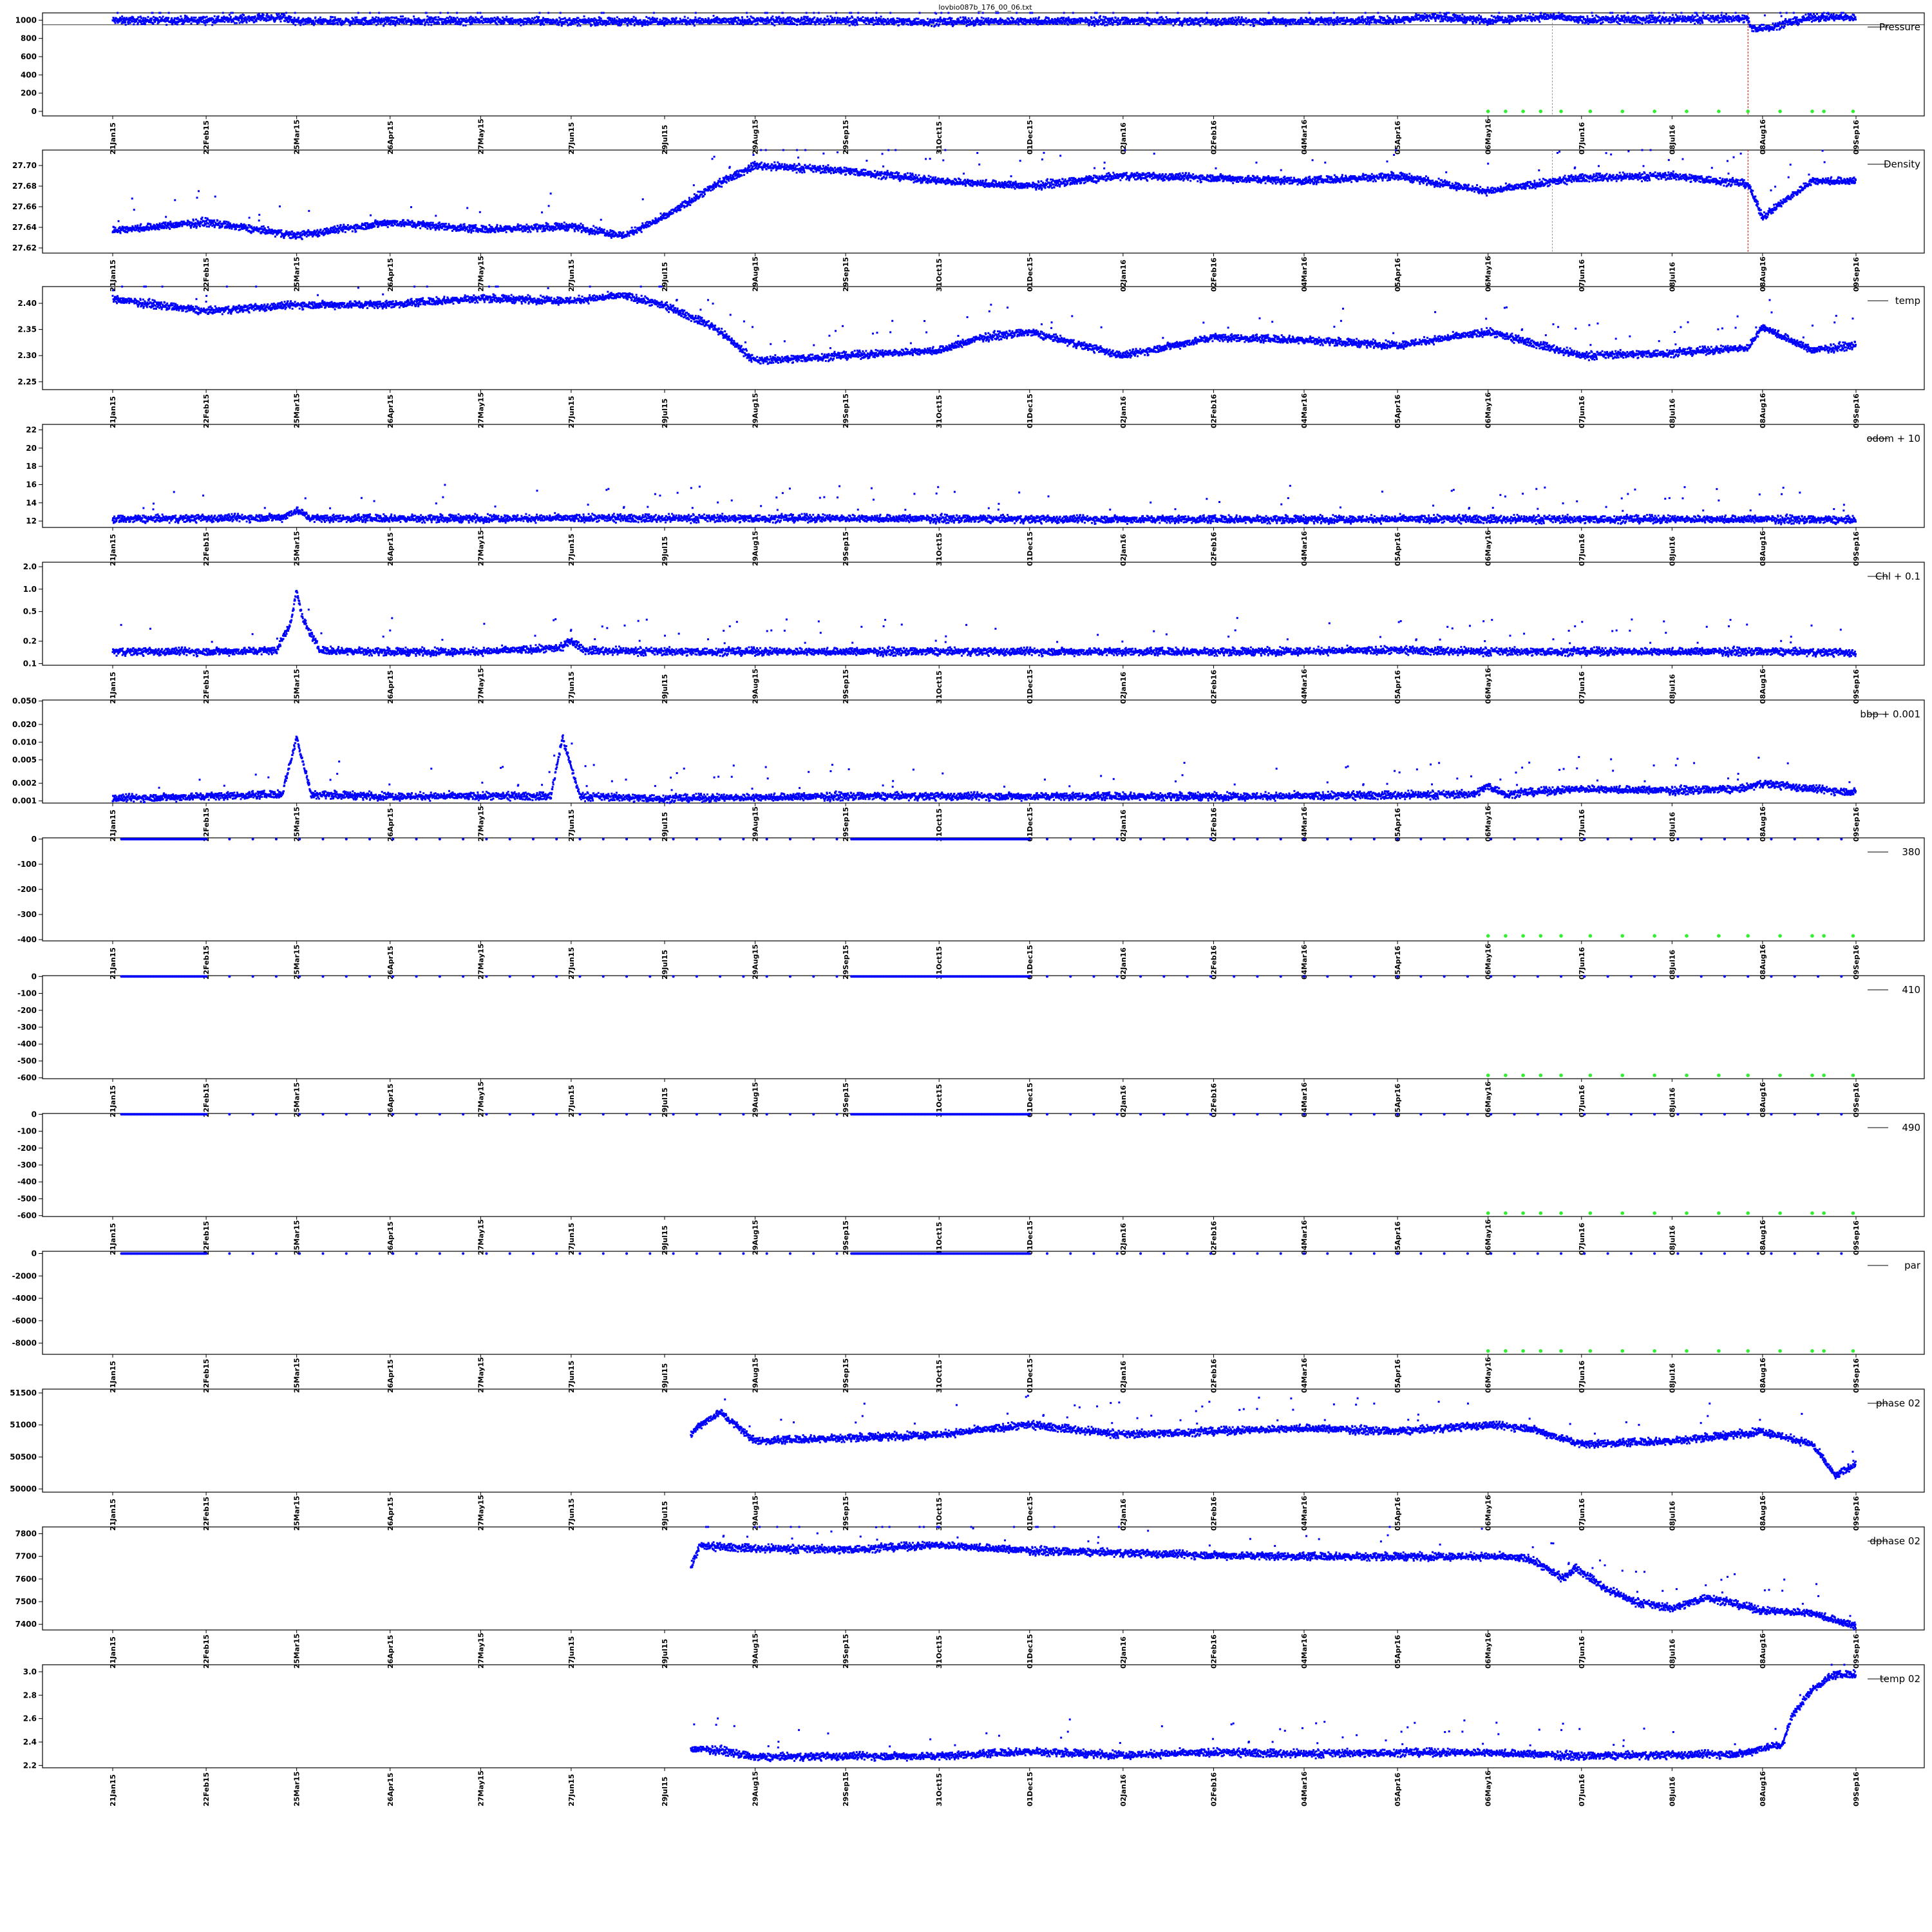  What do you see at coordinates (29, 93) in the screenshot?
I see `y-tick-label: 200` at bounding box center [29, 93].